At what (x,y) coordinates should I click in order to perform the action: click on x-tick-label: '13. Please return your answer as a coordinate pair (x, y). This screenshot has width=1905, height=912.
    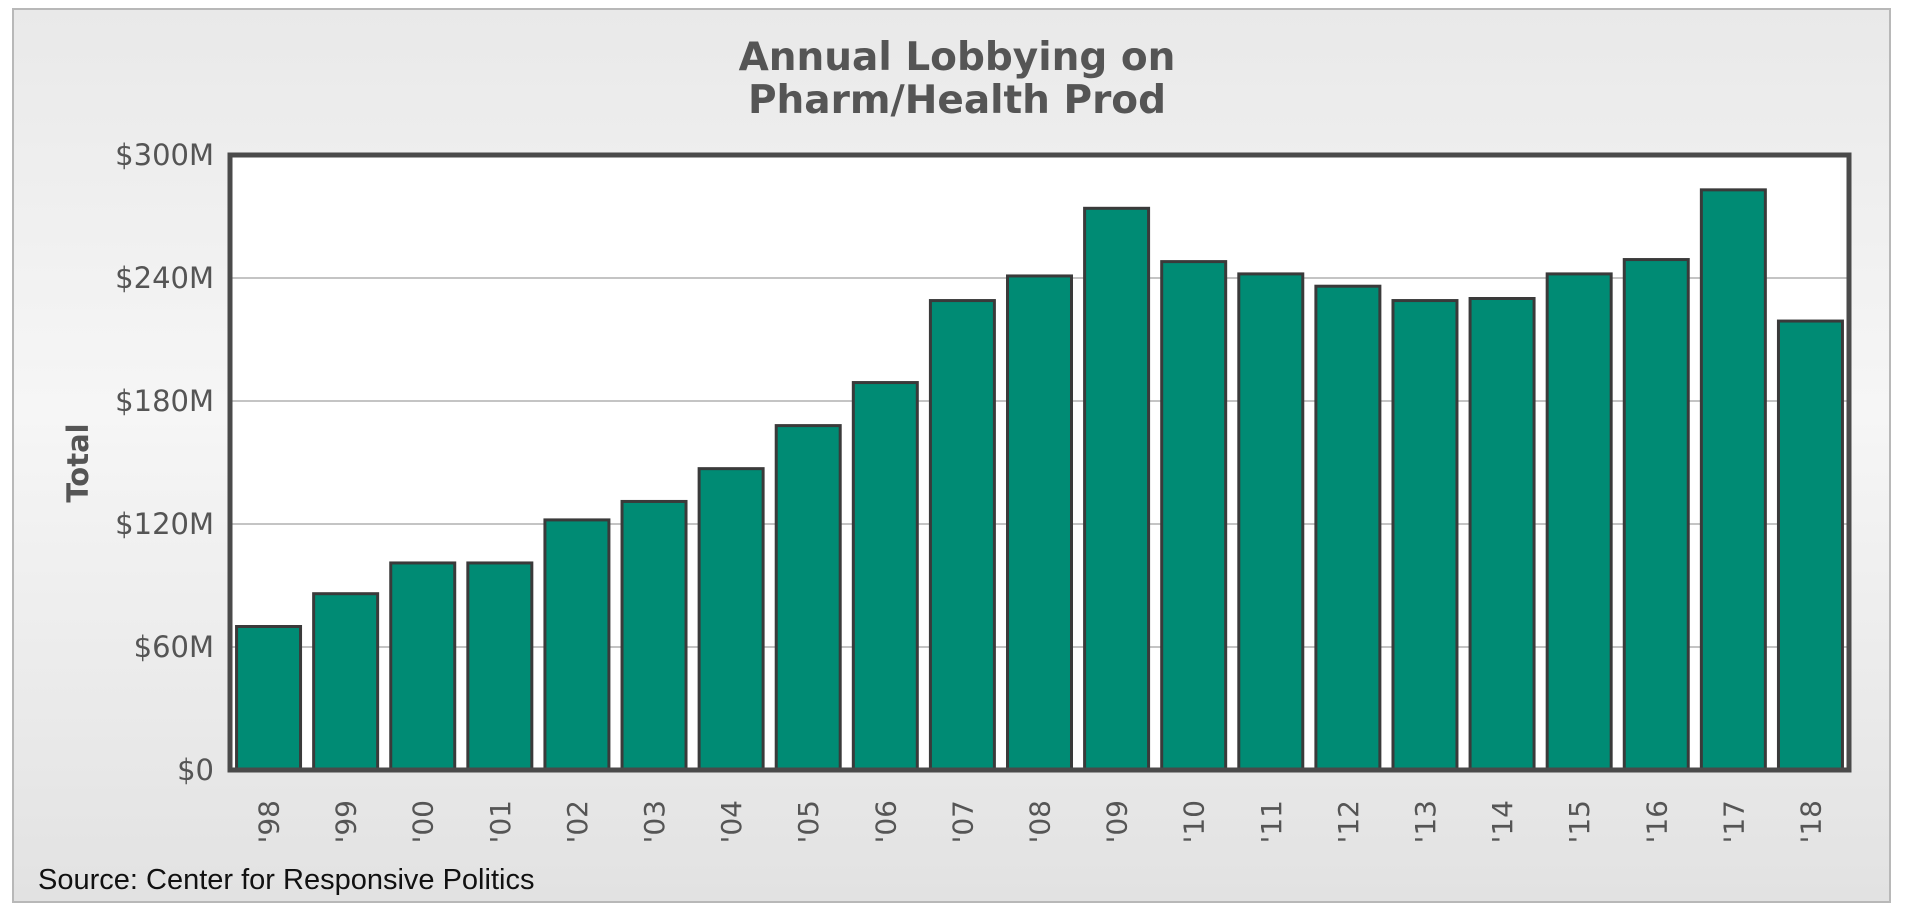
    Looking at the image, I should click on (1425, 821).